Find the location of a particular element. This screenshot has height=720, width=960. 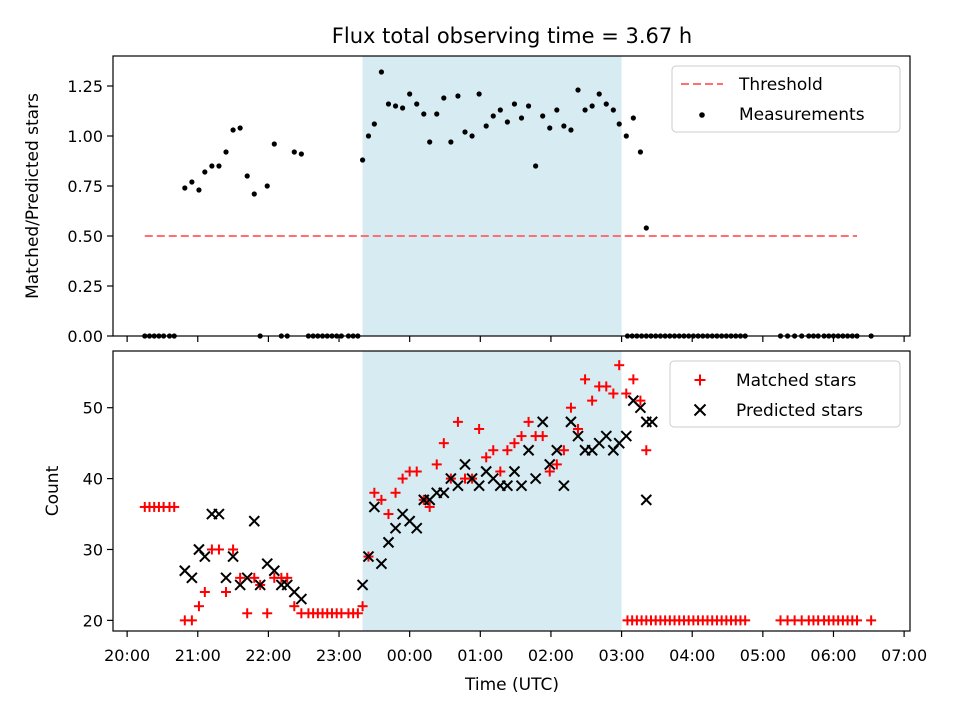

y-tick-label: 50 is located at coordinates (93, 408).